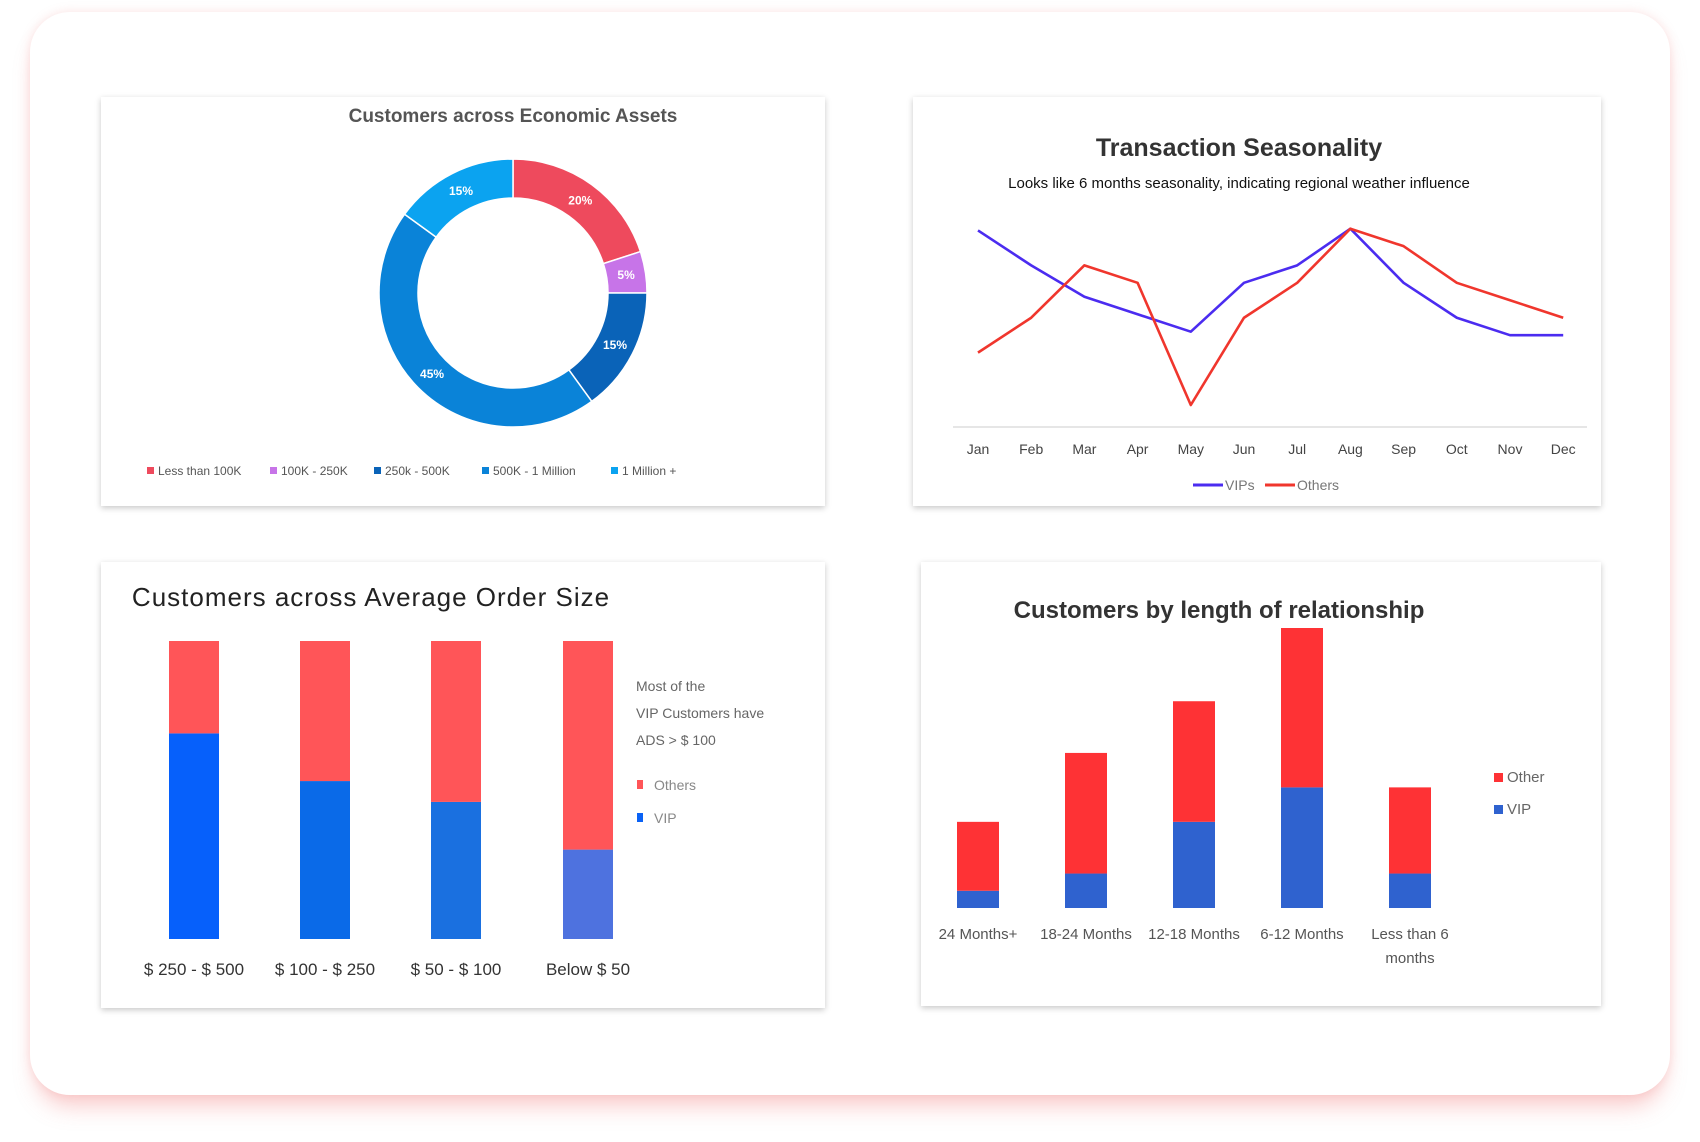 This screenshot has height=1142, width=1700. I want to click on x-tick-label: Less than 6, so click(1410, 934).